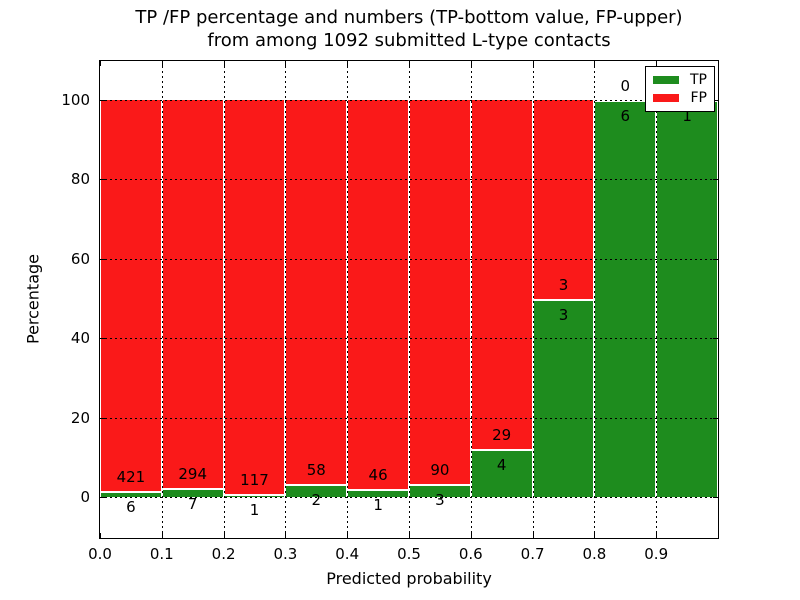 This screenshot has width=800, height=600. I want to click on x-tick-label: 0.2, so click(223, 554).